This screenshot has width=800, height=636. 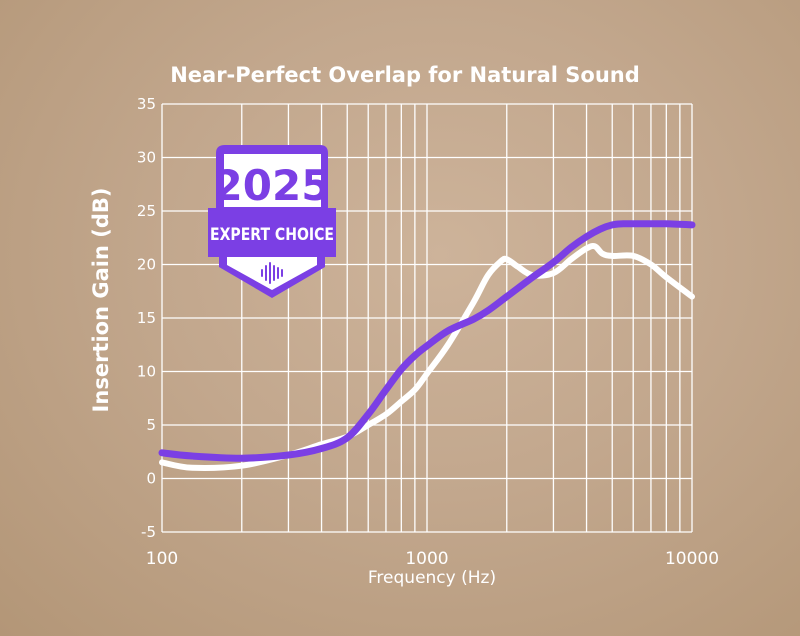 I want to click on x-tick-label: 1000, so click(x=426, y=559).